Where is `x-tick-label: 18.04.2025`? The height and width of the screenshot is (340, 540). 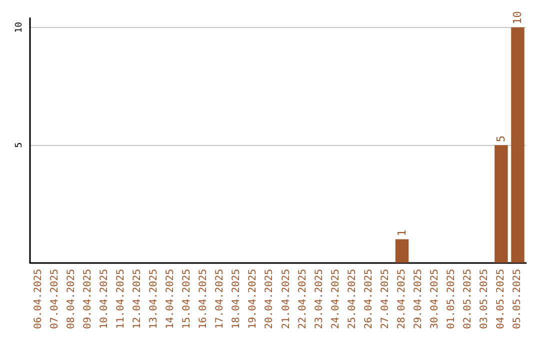
x-tick-label: 18.04.2025 is located at coordinates (236, 299).